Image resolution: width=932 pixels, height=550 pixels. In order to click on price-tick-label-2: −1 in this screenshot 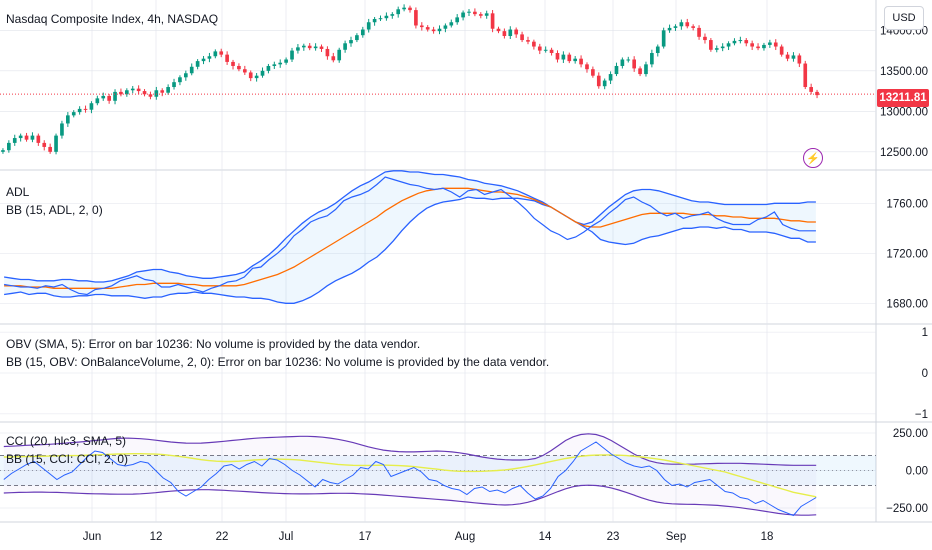, I will do `click(921, 415)`.